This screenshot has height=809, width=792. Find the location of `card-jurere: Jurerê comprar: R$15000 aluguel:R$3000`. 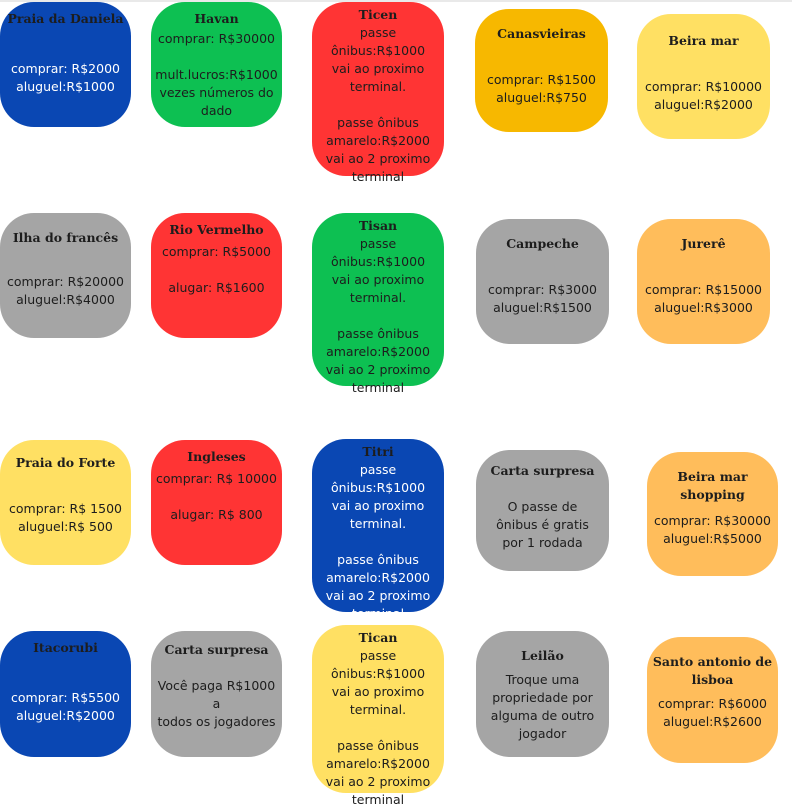

card-jurere: Jurerê comprar: R$15000 aluguel:R$3000 is located at coordinates (703, 281).